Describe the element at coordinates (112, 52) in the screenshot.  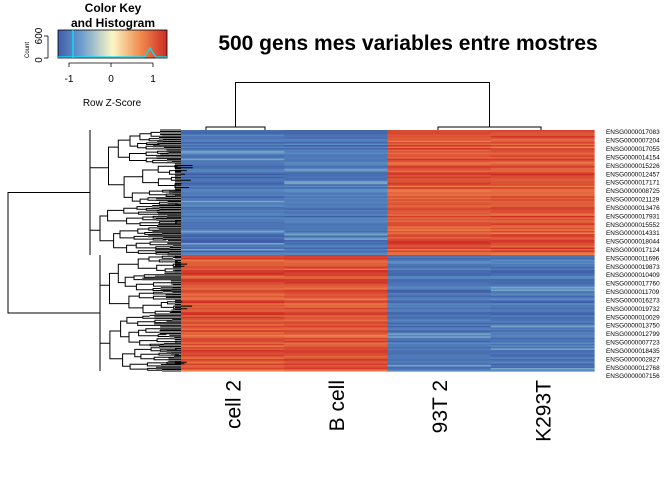
I see `histogram-density-line` at that location.